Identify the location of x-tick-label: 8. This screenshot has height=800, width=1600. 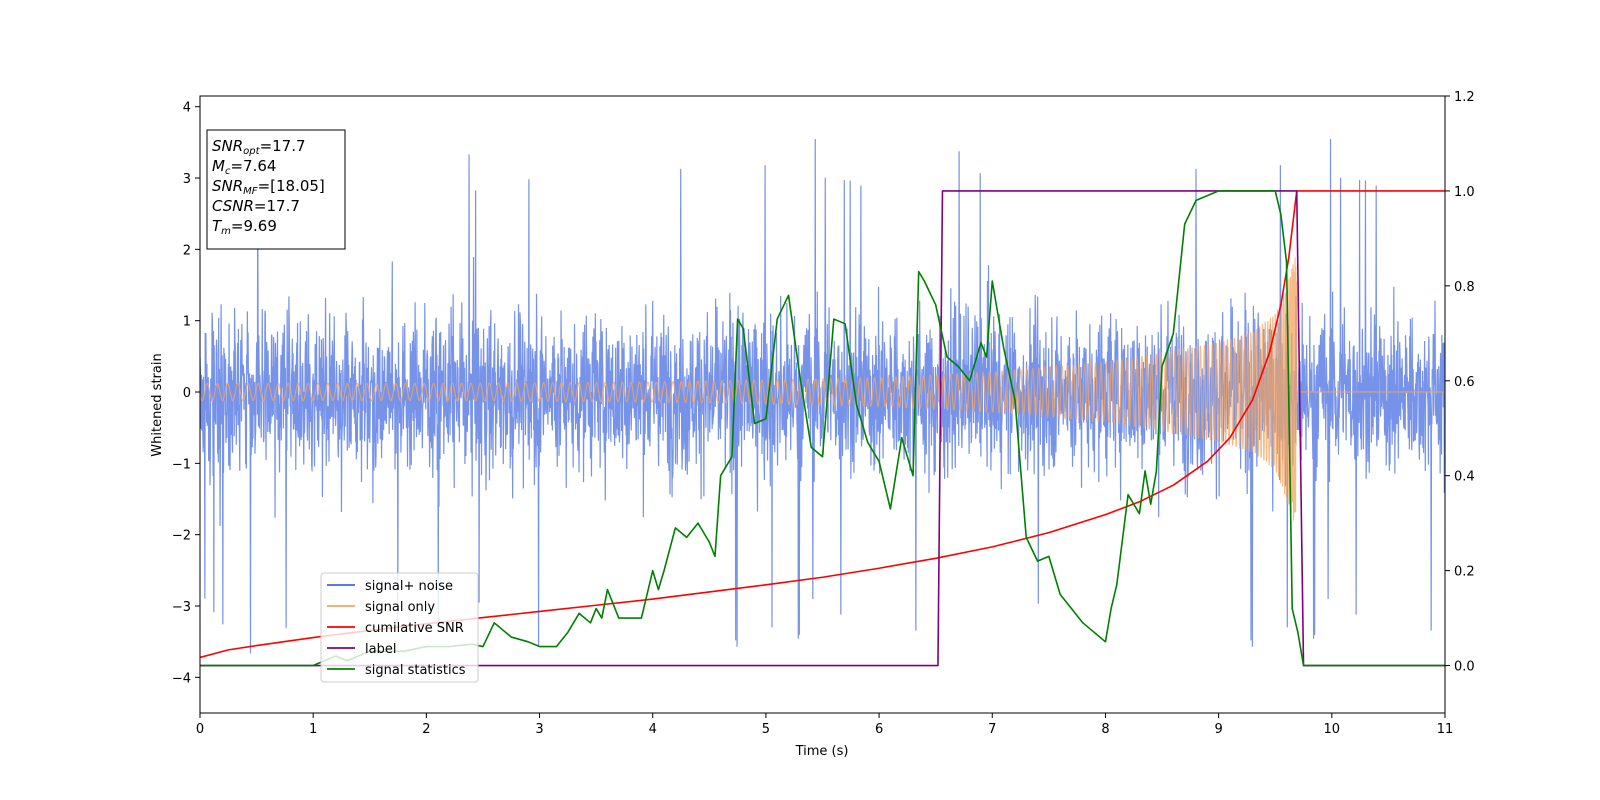
(1105, 729).